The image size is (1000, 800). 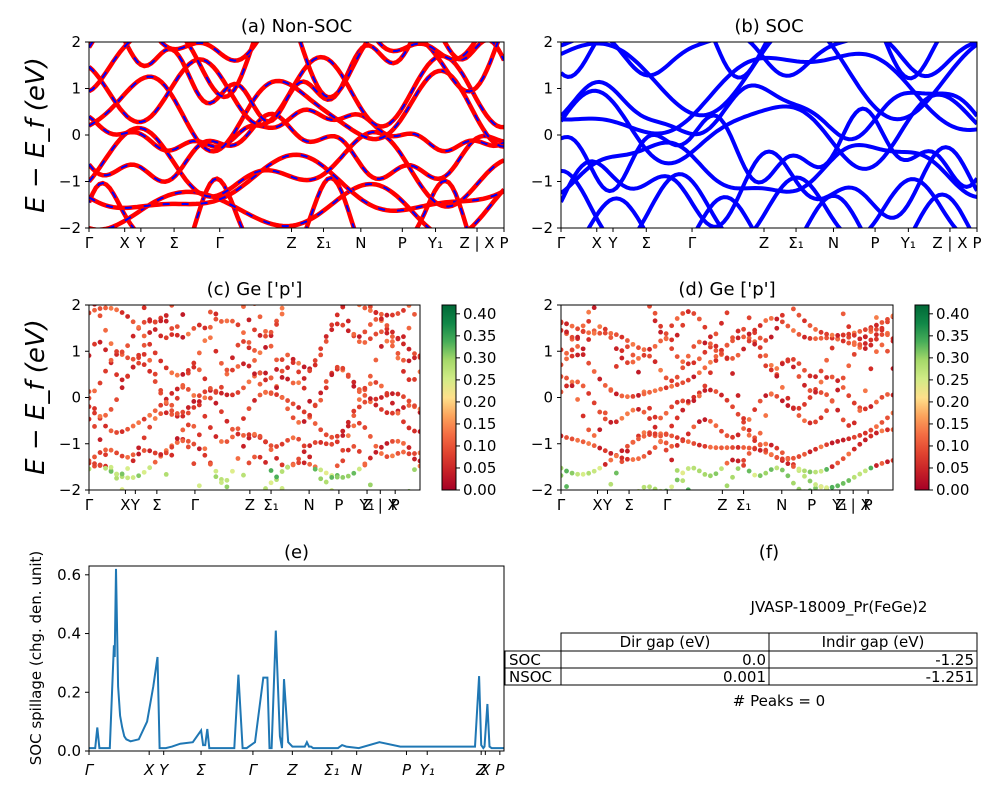 I want to click on band-line, so click(x=279, y=201).